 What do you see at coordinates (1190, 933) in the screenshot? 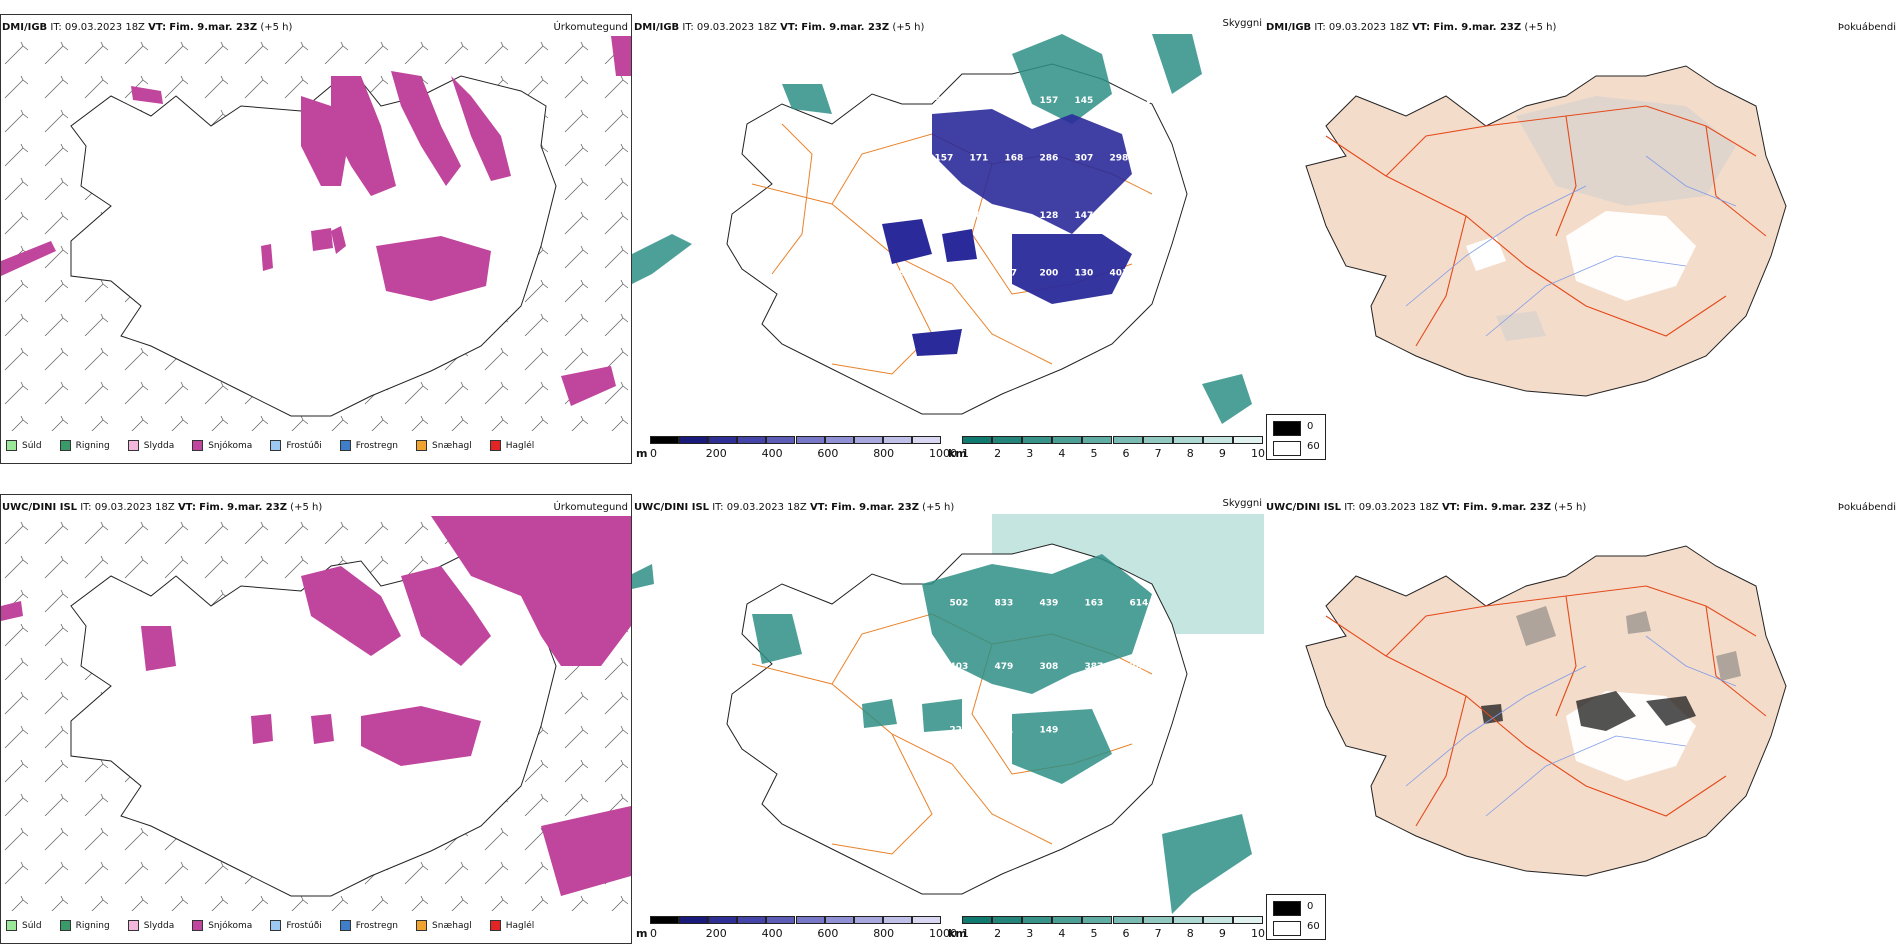
I see `scale-tick: 8` at bounding box center [1190, 933].